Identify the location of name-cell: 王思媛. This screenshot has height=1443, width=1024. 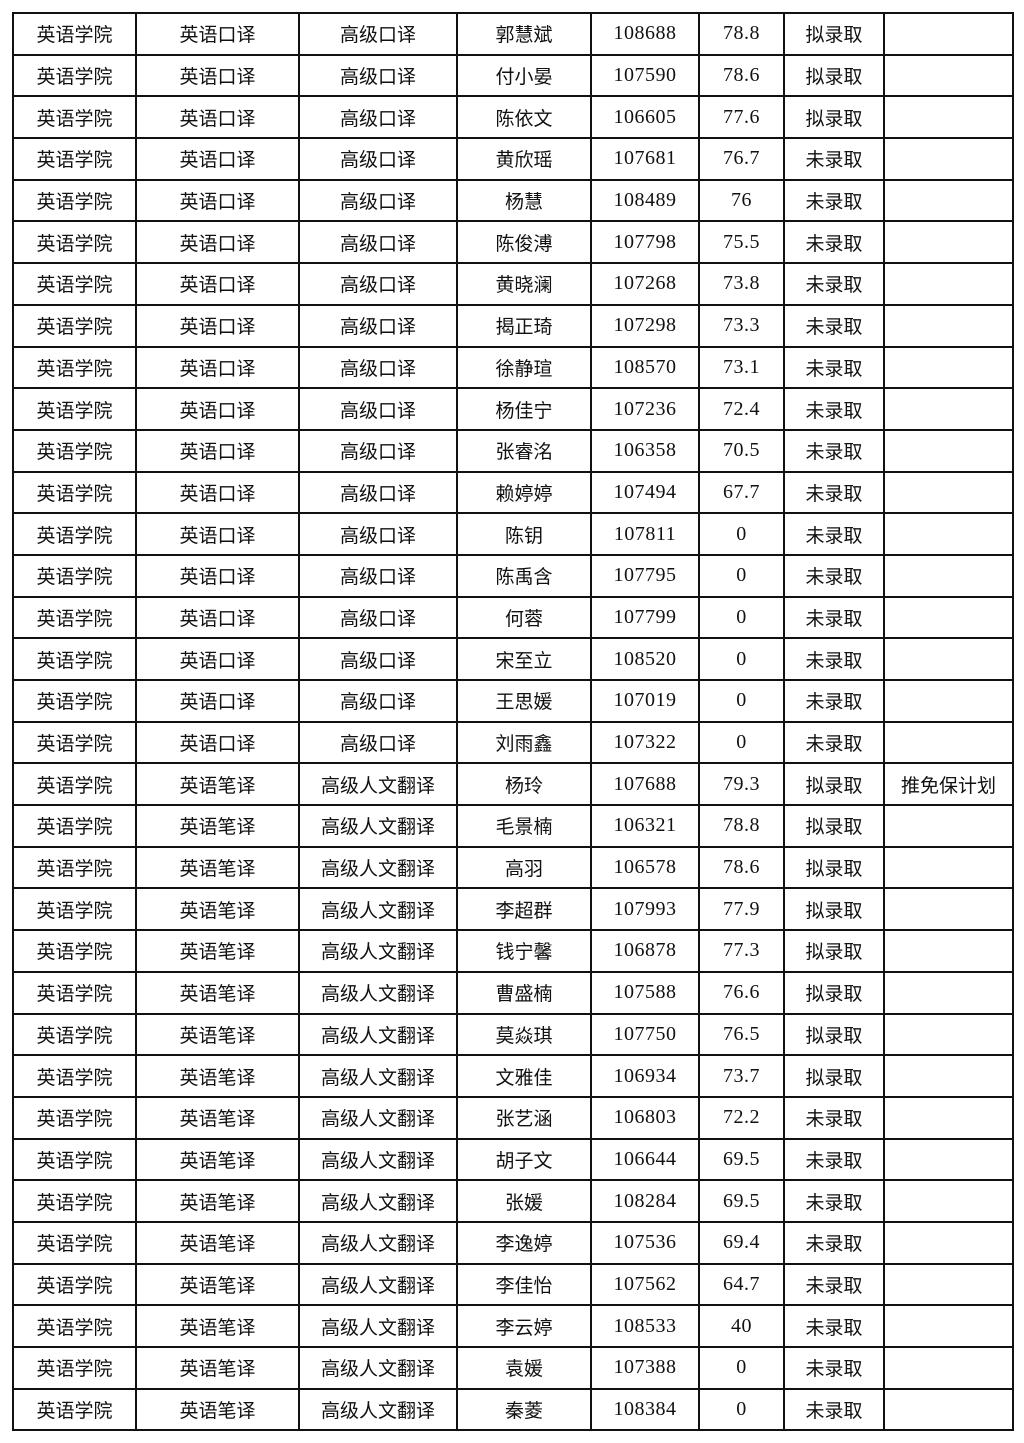
(524, 701).